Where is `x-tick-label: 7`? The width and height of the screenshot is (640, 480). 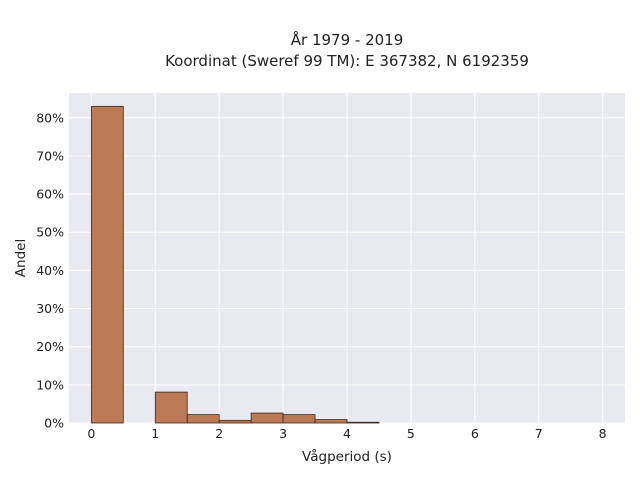 x-tick-label: 7 is located at coordinates (539, 433).